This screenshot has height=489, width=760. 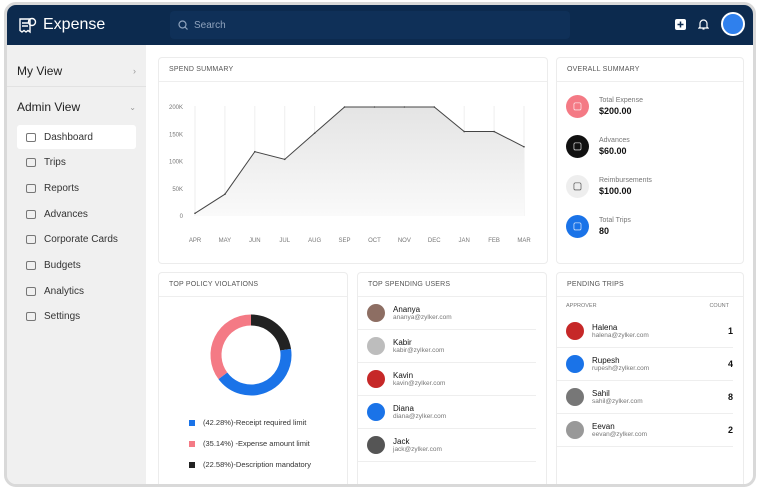 What do you see at coordinates (404, 241) in the screenshot?
I see `x-tick-label: NOV` at bounding box center [404, 241].